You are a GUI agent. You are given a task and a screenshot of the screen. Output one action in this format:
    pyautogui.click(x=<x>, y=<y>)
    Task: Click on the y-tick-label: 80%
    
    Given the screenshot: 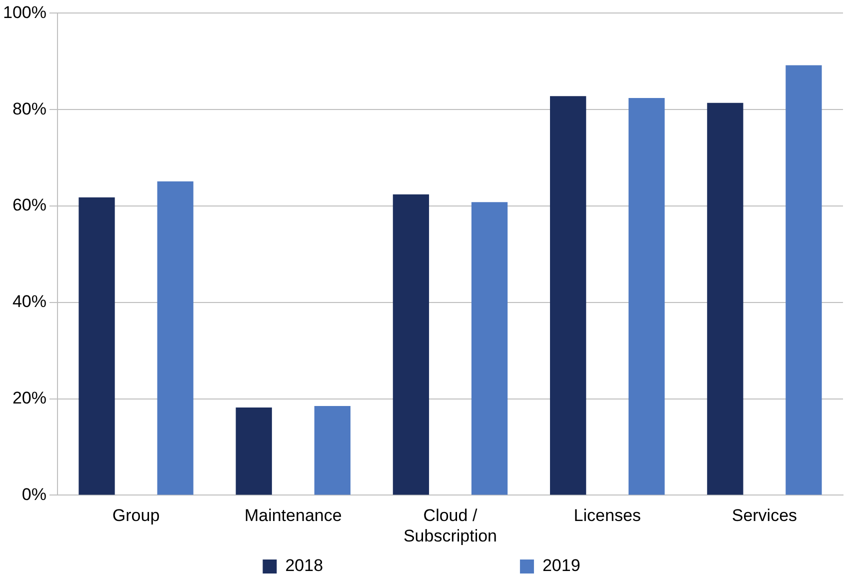 What is the action you would take?
    pyautogui.click(x=29, y=108)
    